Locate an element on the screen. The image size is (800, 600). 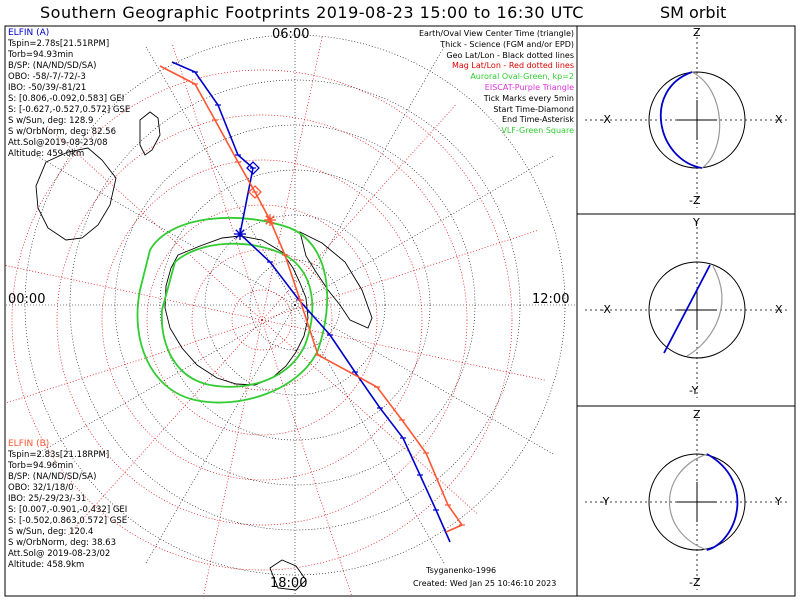
legend-entry: End Time-Asterisk is located at coordinates (537, 120).